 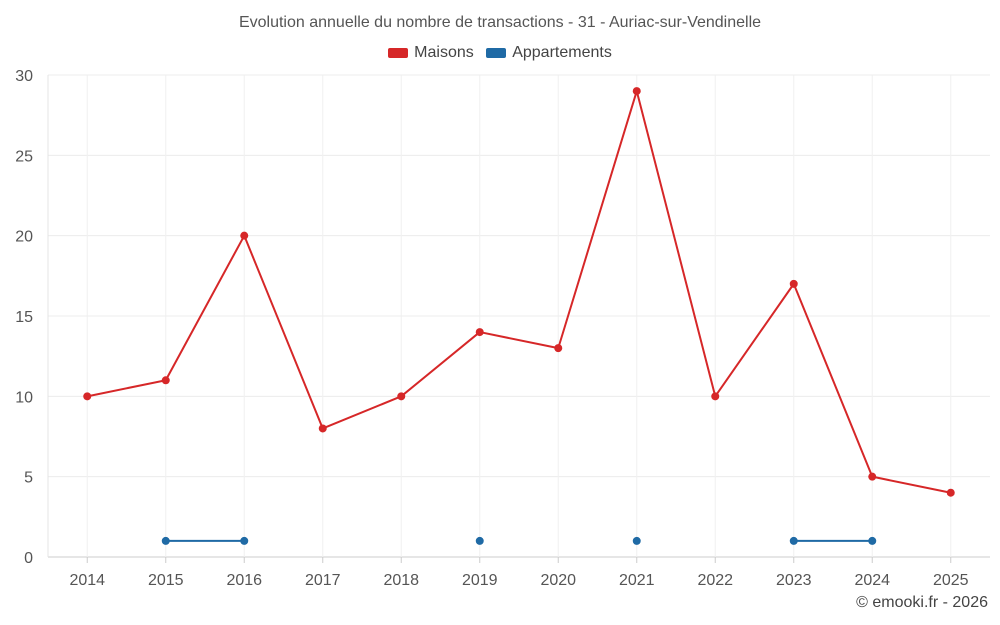 What do you see at coordinates (244, 235) in the screenshot?
I see `series-maisons-point-2016` at bounding box center [244, 235].